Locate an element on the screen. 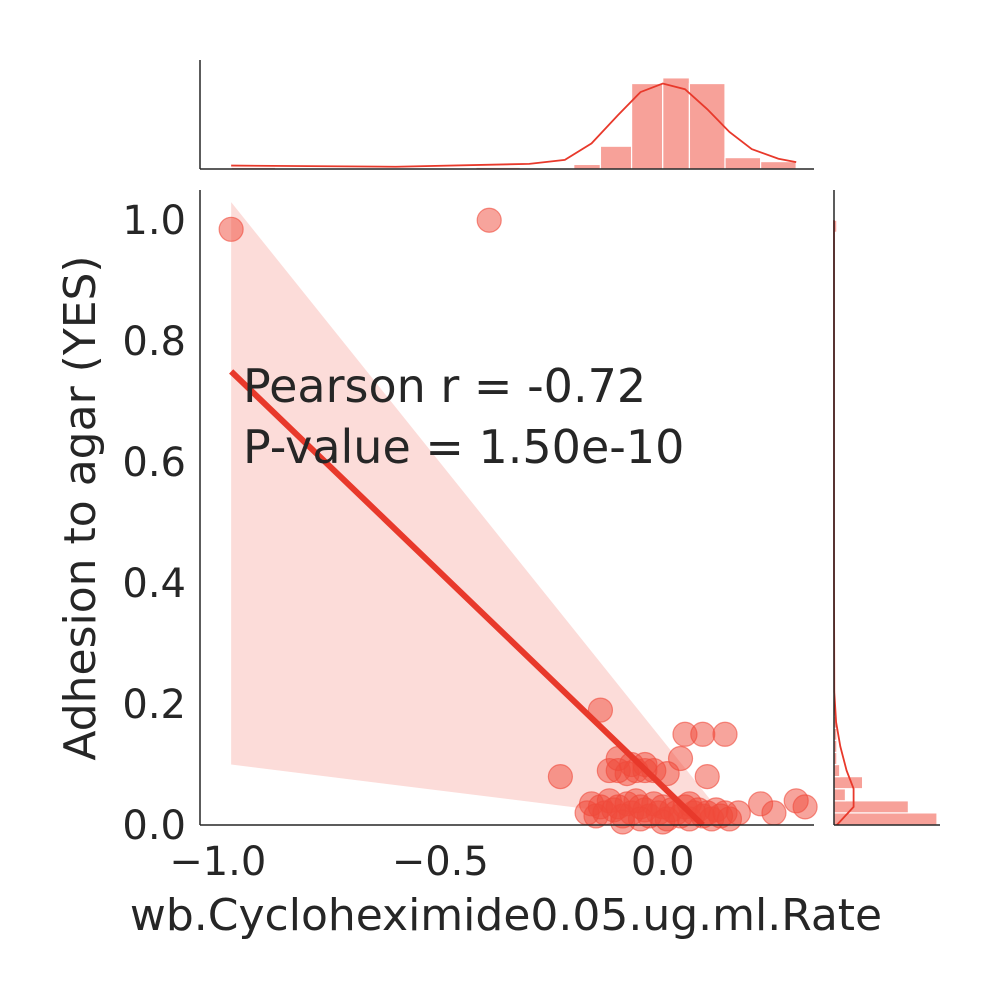 The image size is (1000, 1000). y-tick-label: 0.6 is located at coordinates (154, 463).